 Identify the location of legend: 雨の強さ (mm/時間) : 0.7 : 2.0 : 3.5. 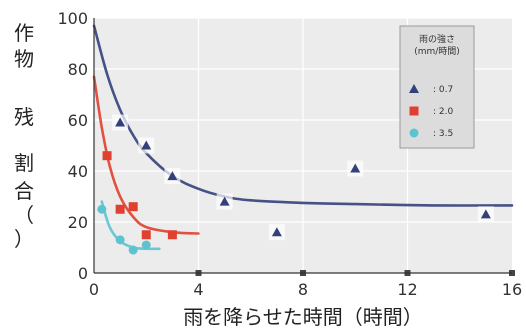
(437, 87).